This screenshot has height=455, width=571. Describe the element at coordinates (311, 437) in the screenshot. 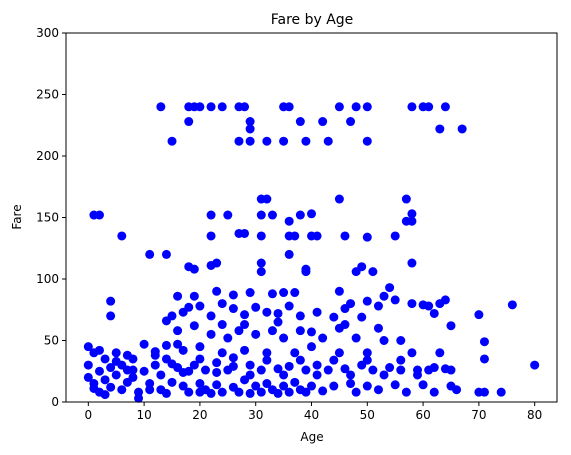

I see `x-axis-label: Age` at that location.